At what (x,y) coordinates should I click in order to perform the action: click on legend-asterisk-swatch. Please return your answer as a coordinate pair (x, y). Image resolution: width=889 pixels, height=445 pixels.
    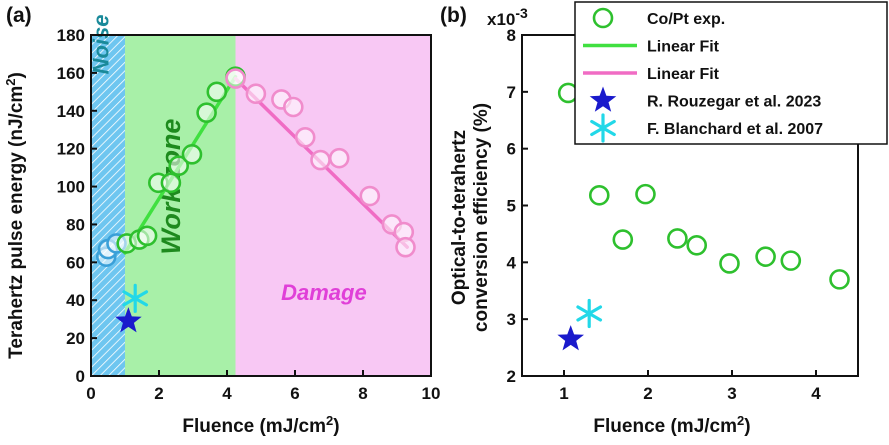
    Looking at the image, I should click on (603, 128).